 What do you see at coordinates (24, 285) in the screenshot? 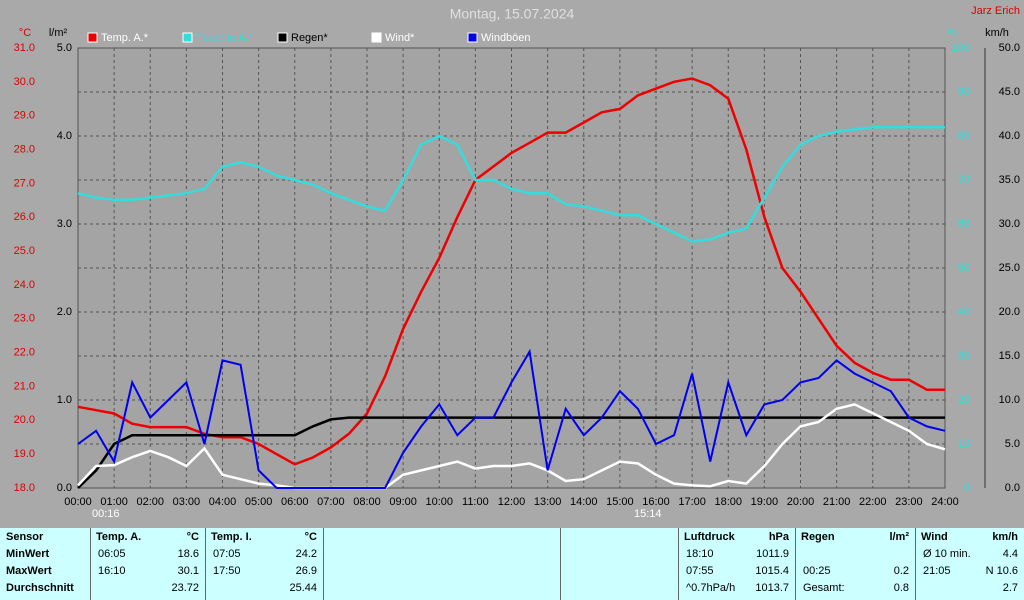
I see `y-tick-label: 24.0` at bounding box center [24, 285].